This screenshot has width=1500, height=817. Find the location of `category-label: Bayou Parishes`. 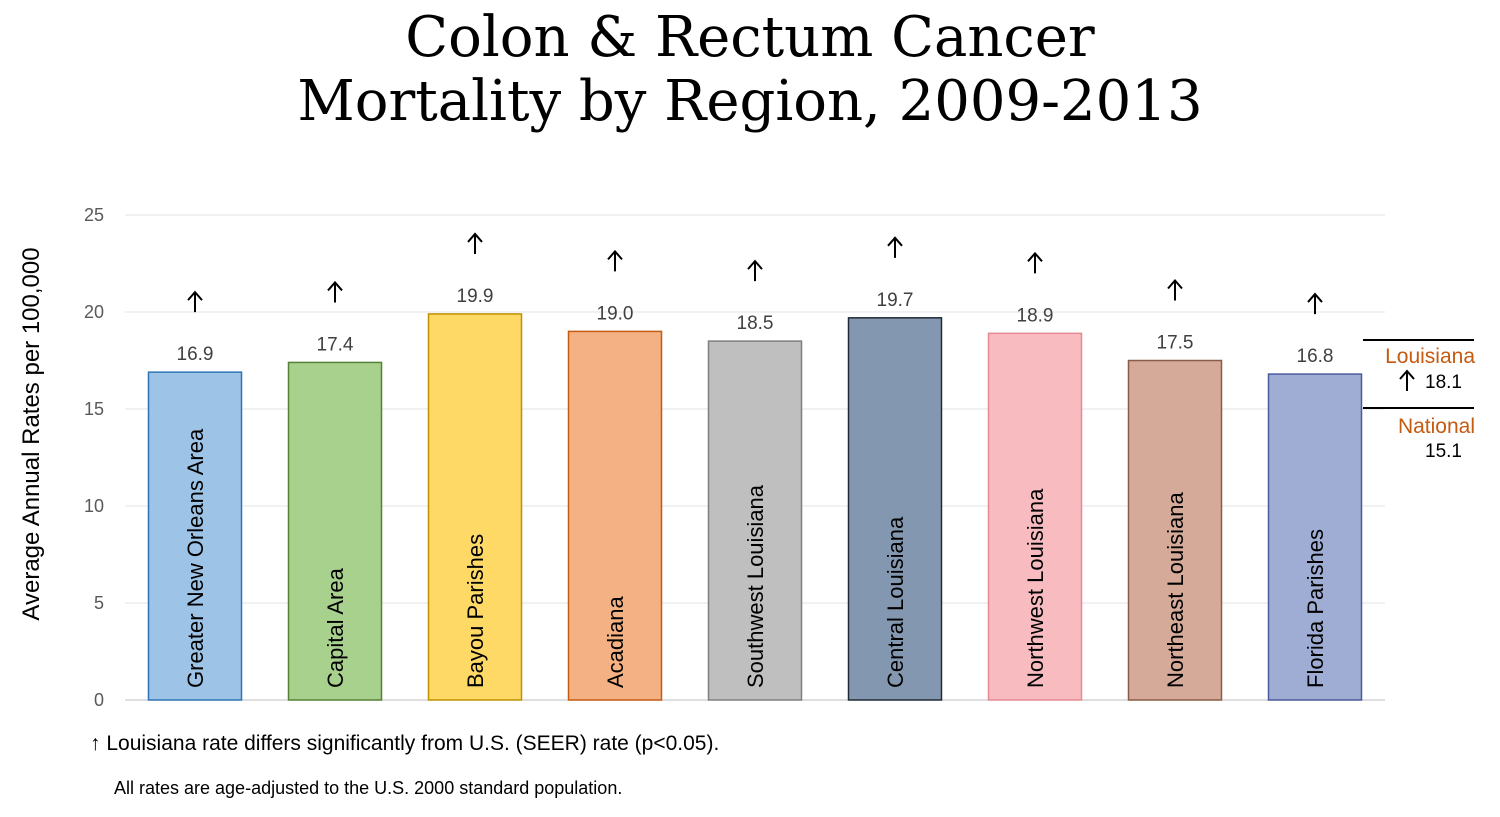

category-label: Bayou Parishes is located at coordinates (475, 611).